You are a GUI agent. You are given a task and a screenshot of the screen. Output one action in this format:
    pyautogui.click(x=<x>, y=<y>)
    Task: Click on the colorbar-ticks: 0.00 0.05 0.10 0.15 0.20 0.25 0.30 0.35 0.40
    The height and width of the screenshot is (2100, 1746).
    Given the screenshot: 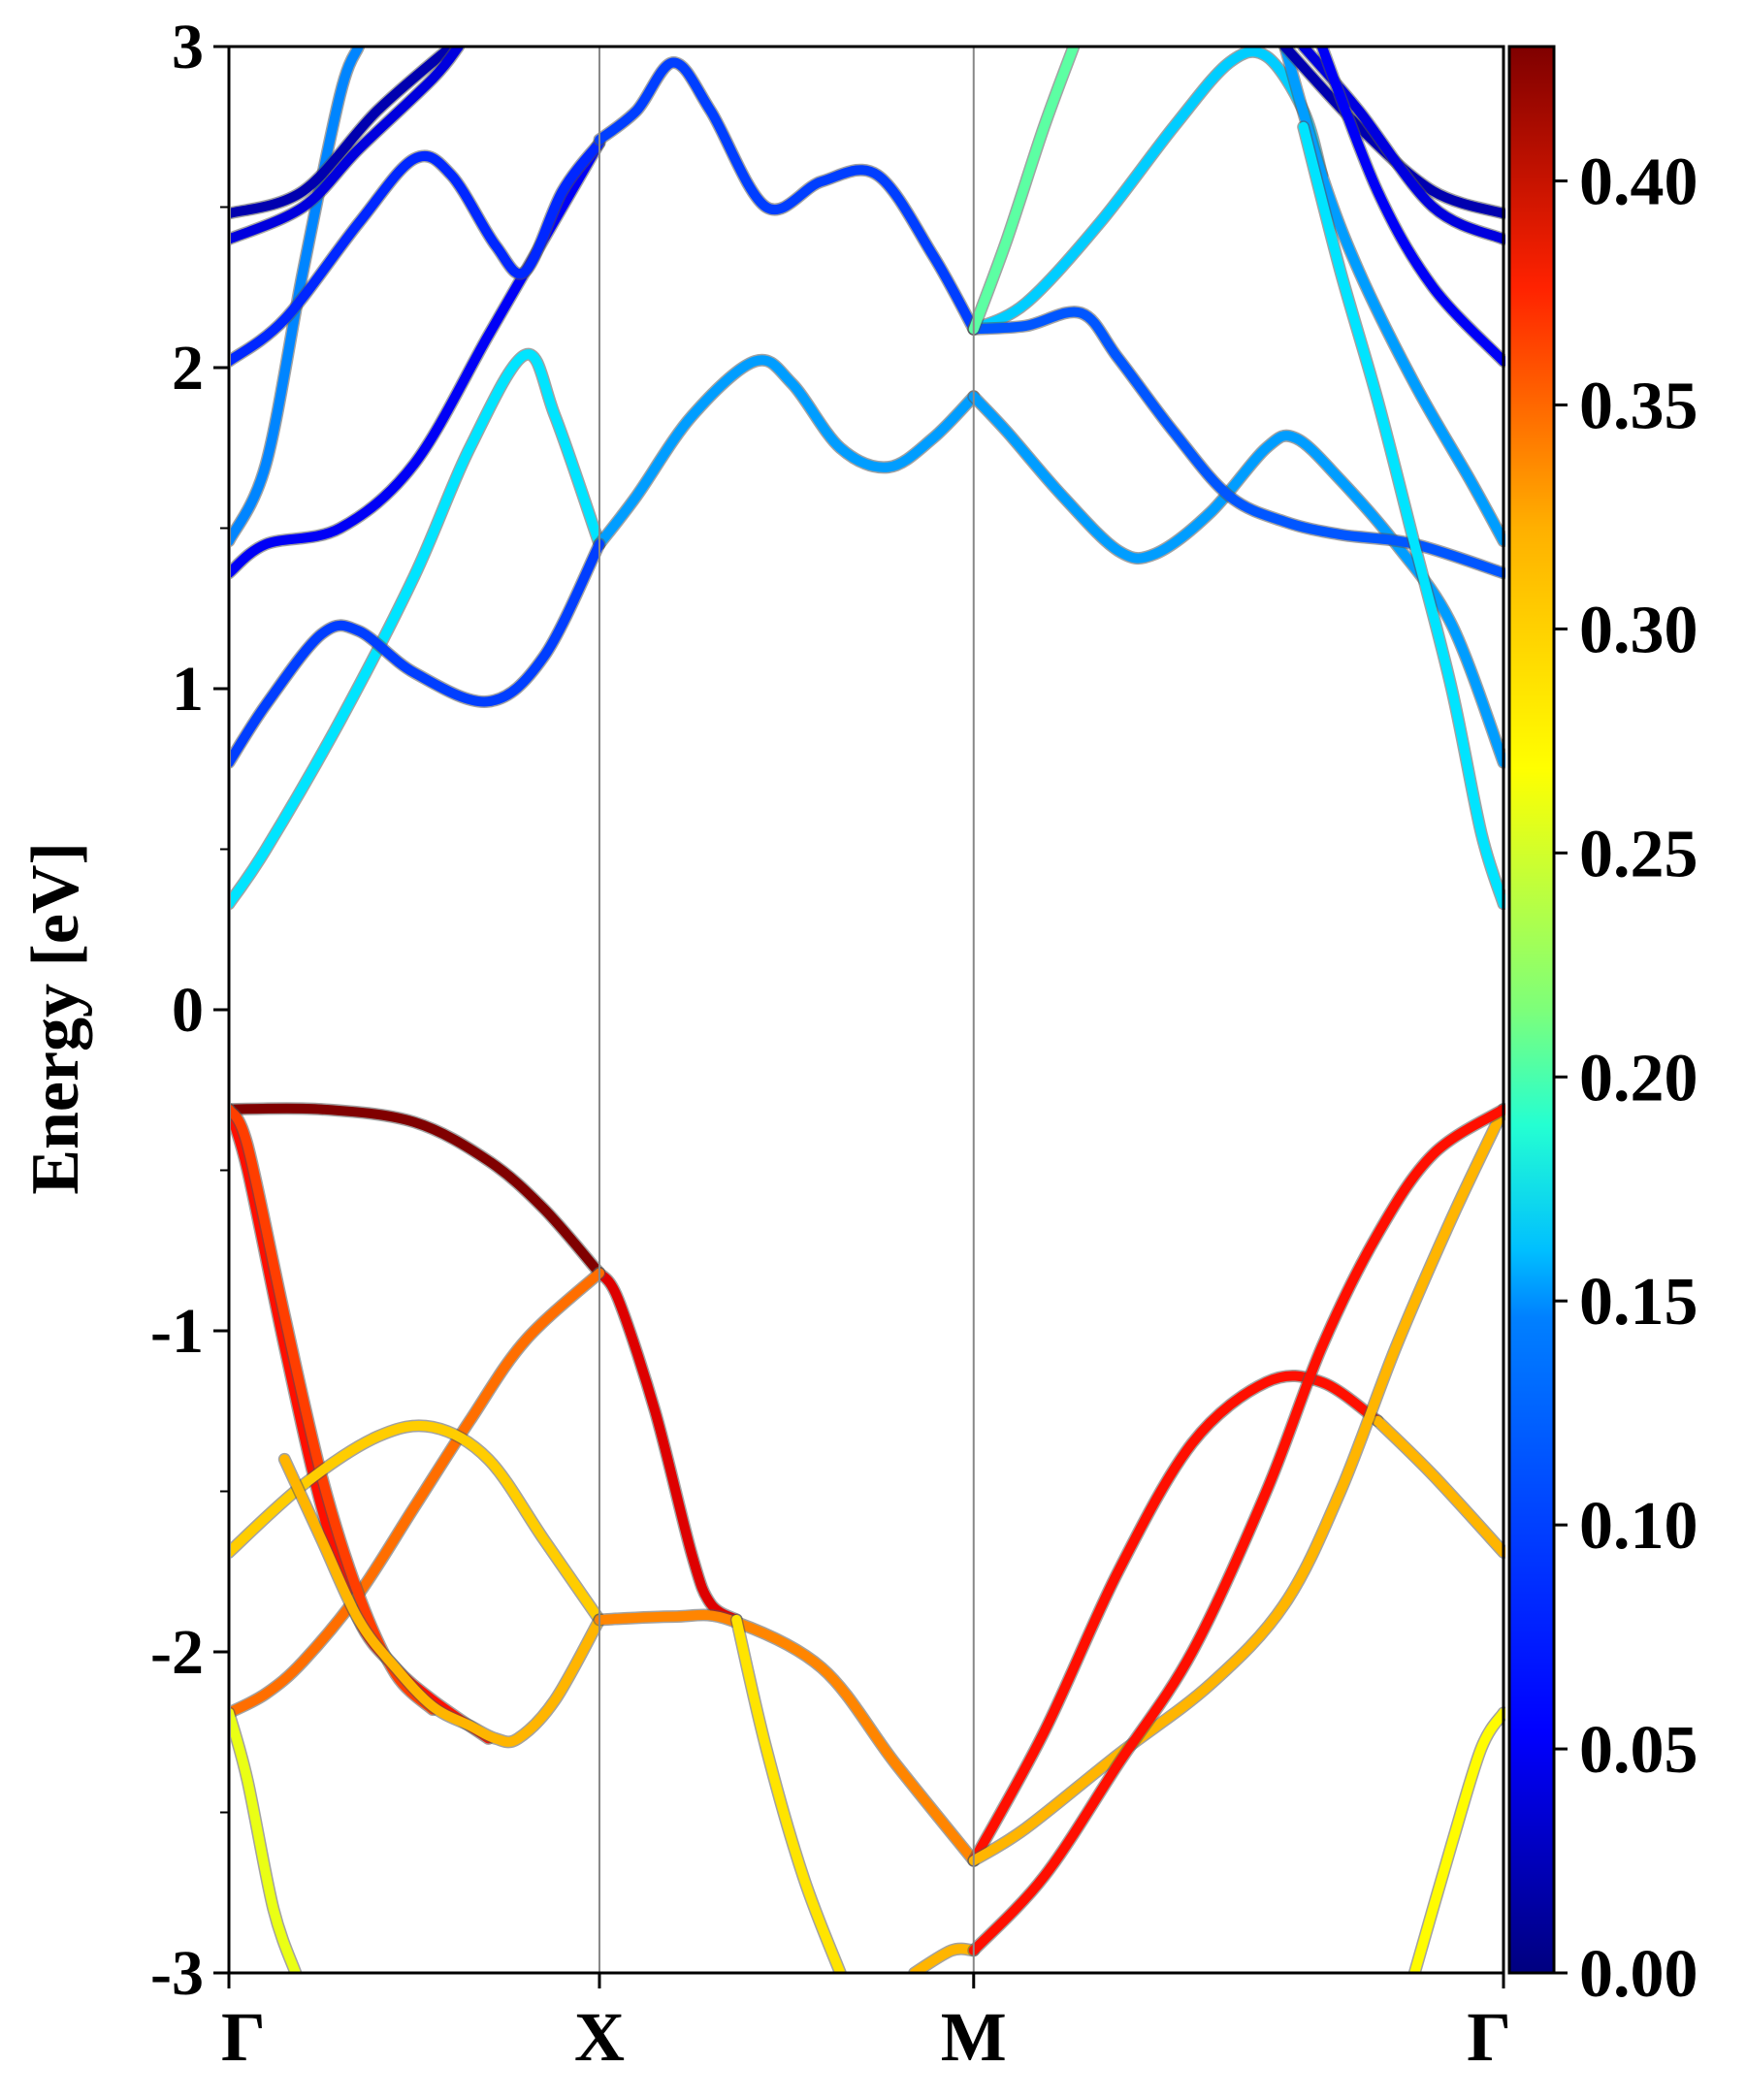 What is the action you would take?
    pyautogui.click(x=1626, y=1078)
    